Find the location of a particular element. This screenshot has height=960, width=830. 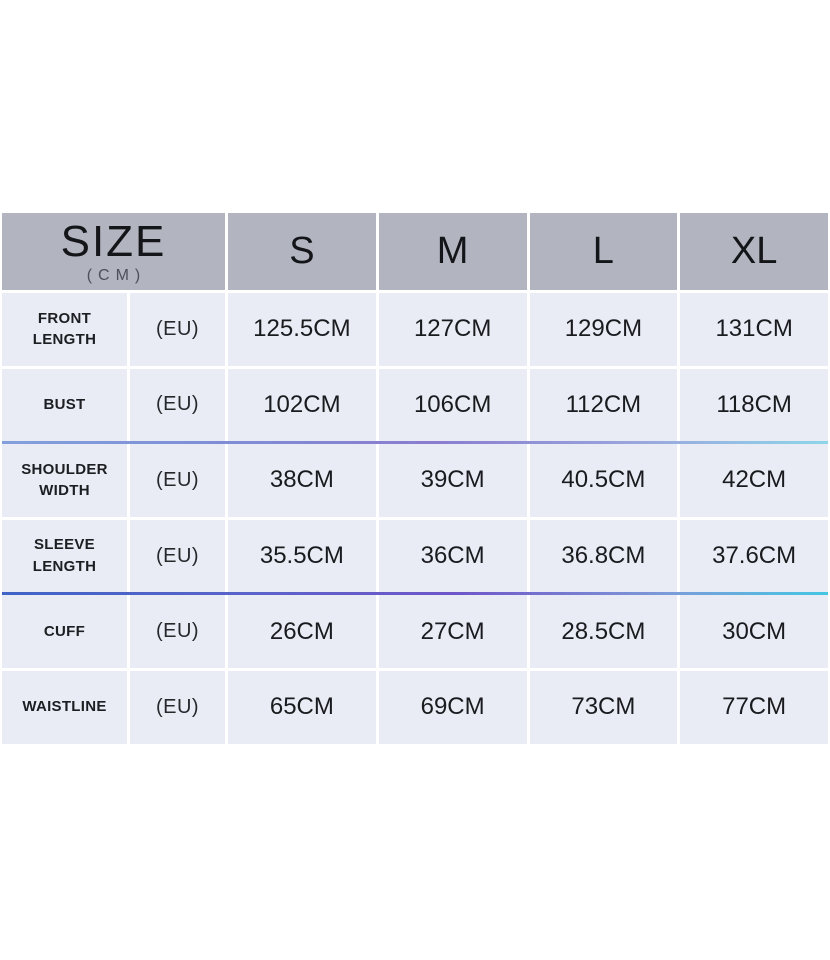

value-cell: 28.5CM is located at coordinates (603, 631).